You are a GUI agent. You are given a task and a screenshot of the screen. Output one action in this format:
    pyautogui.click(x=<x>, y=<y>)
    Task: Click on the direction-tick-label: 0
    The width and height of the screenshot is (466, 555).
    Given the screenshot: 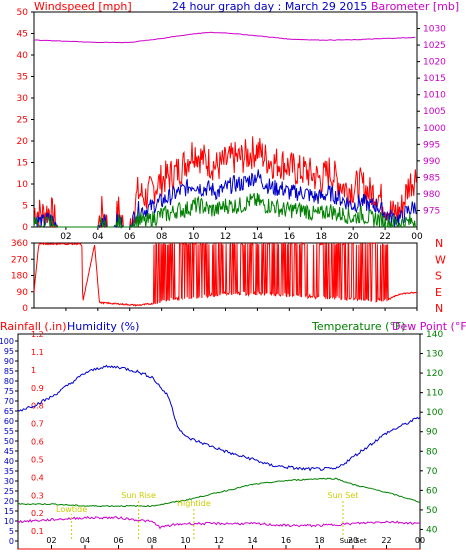 What is the action you would take?
    pyautogui.click(x=25, y=309)
    